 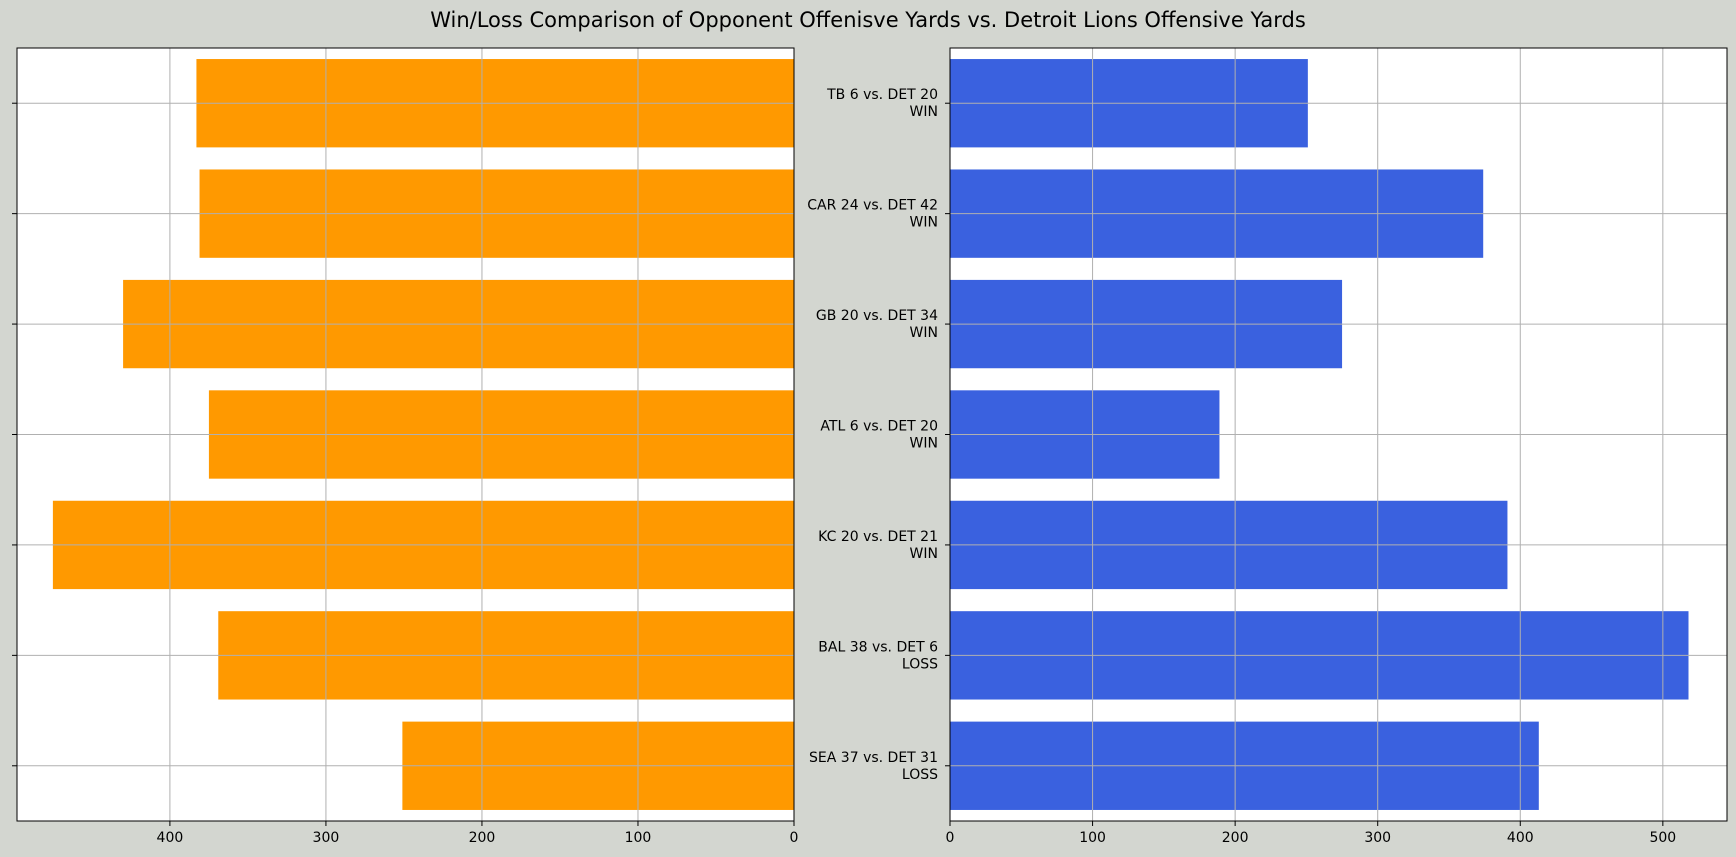 What do you see at coordinates (1662, 838) in the screenshot?
I see `right-x-tick-label: 500` at bounding box center [1662, 838].